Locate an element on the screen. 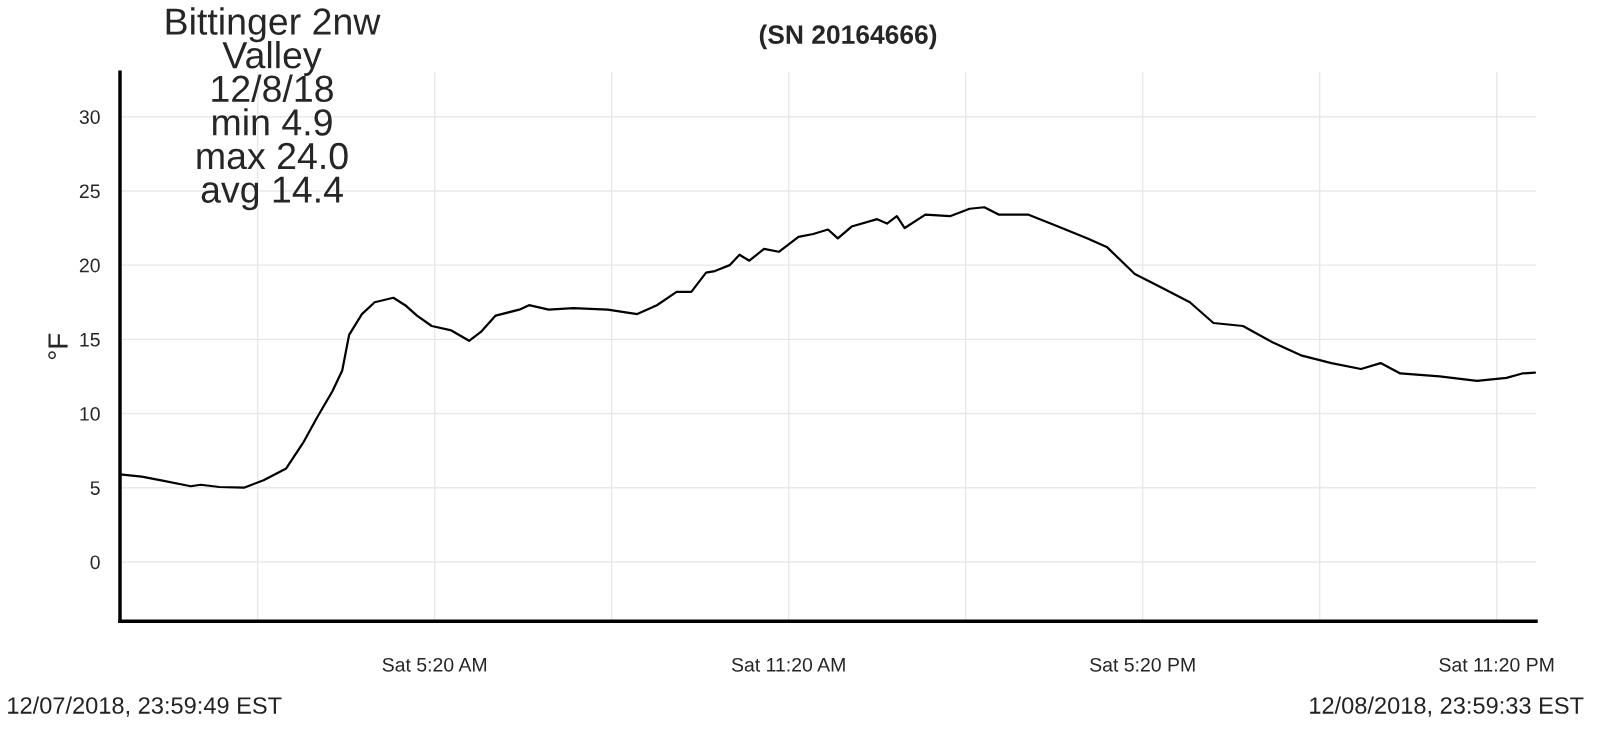 This screenshot has width=1600, height=737. y-tick-label: 0 is located at coordinates (95, 562).